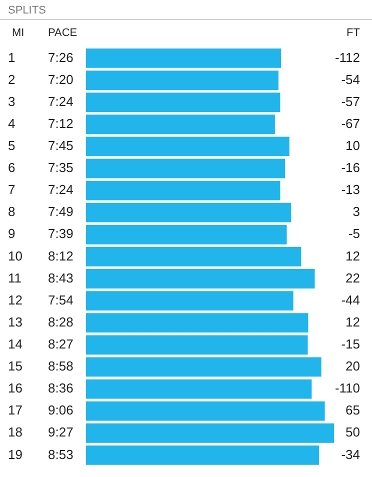 The height and width of the screenshot is (477, 372). Describe the element at coordinates (347, 57) in the screenshot. I see `text: -112` at that location.